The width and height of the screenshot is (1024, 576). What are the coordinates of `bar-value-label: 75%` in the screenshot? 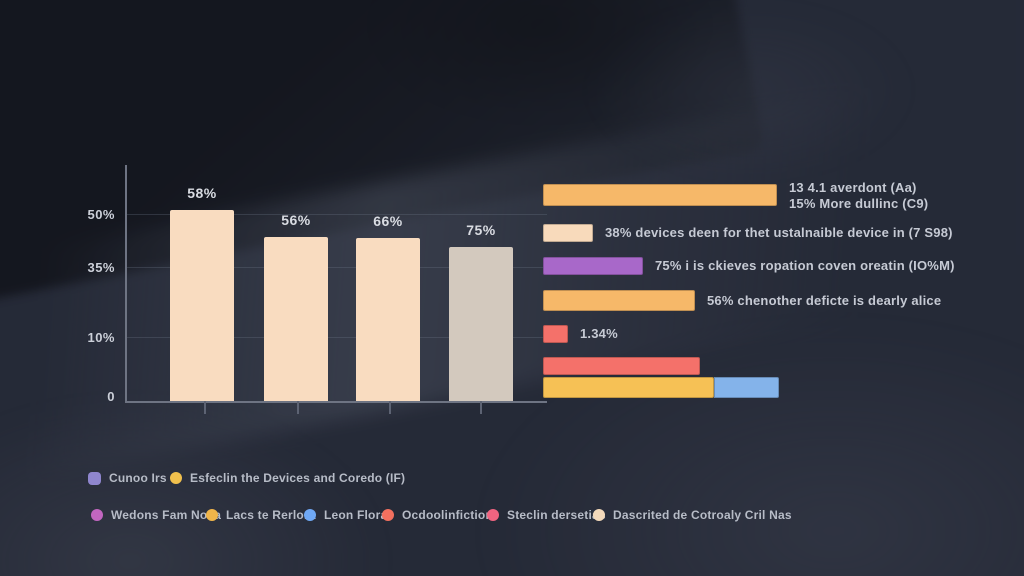 It's located at (481, 230).